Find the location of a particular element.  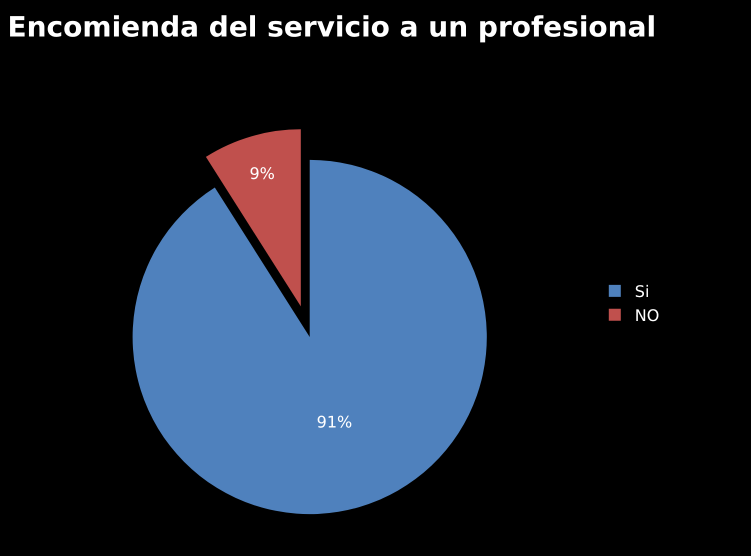

data-label: 91% is located at coordinates (334, 422).